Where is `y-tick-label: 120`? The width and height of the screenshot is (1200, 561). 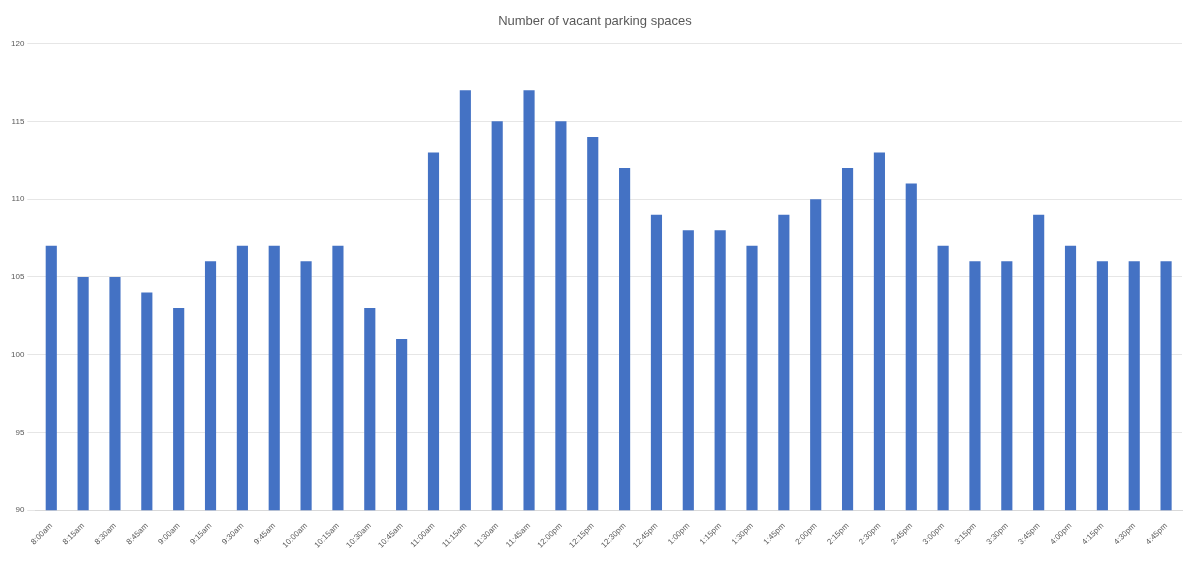 y-tick-label: 120 is located at coordinates (17, 43).